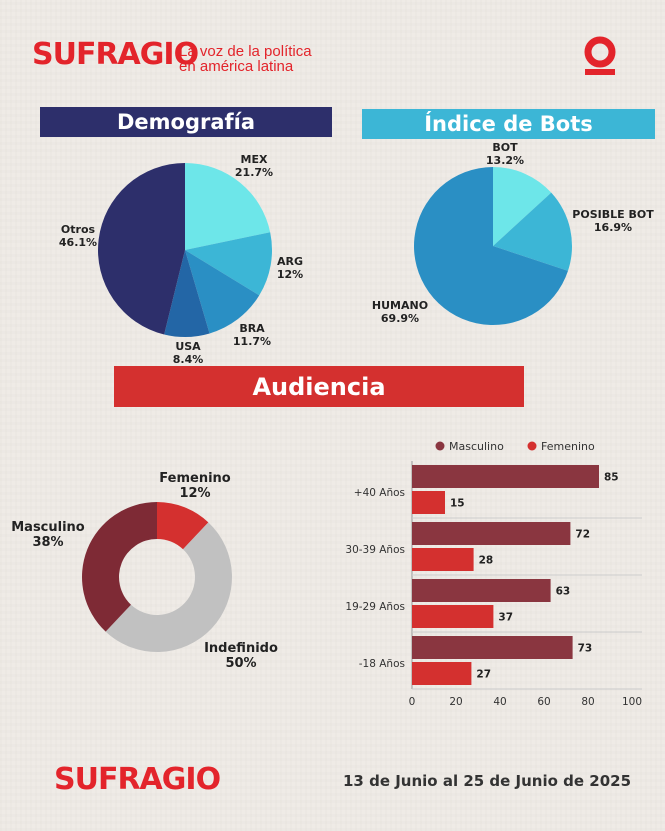 Image resolution: width=665 pixels, height=831 pixels. Describe the element at coordinates (585, 649) in the screenshot. I see `data-label-masculino-18-a-os: 73` at that location.